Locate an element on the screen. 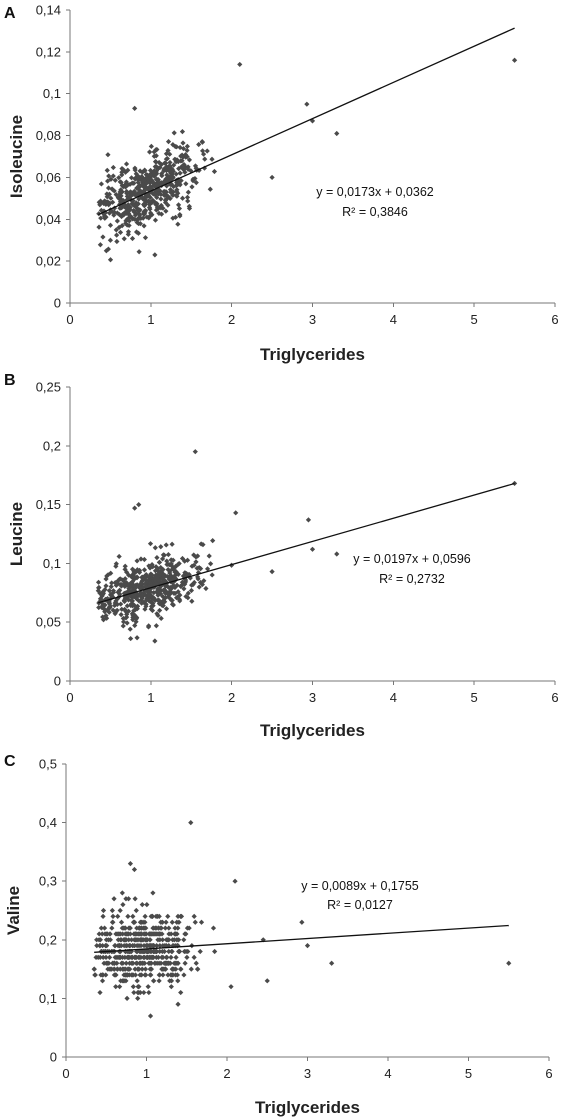 This screenshot has height=1120, width=561. x-tick-label: 1 is located at coordinates (150, 319).